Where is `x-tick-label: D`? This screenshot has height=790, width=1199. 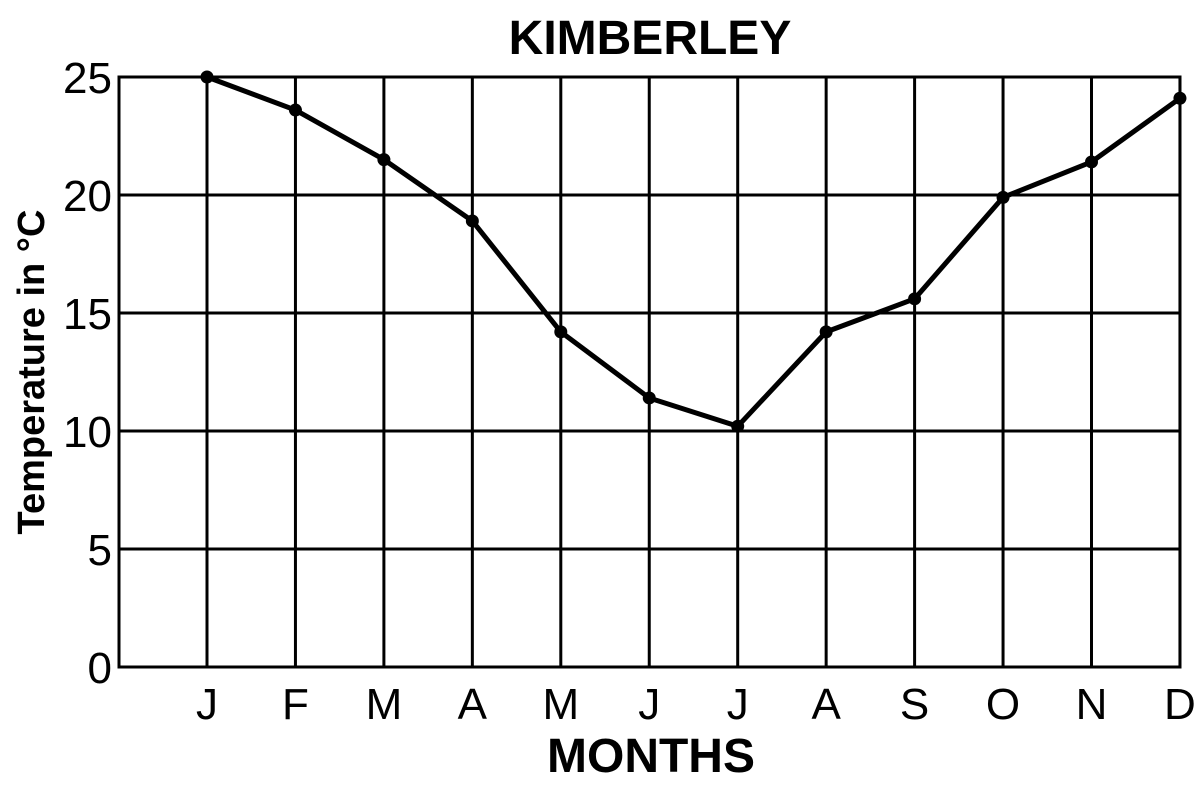
x-tick-label: D is located at coordinates (1180, 704).